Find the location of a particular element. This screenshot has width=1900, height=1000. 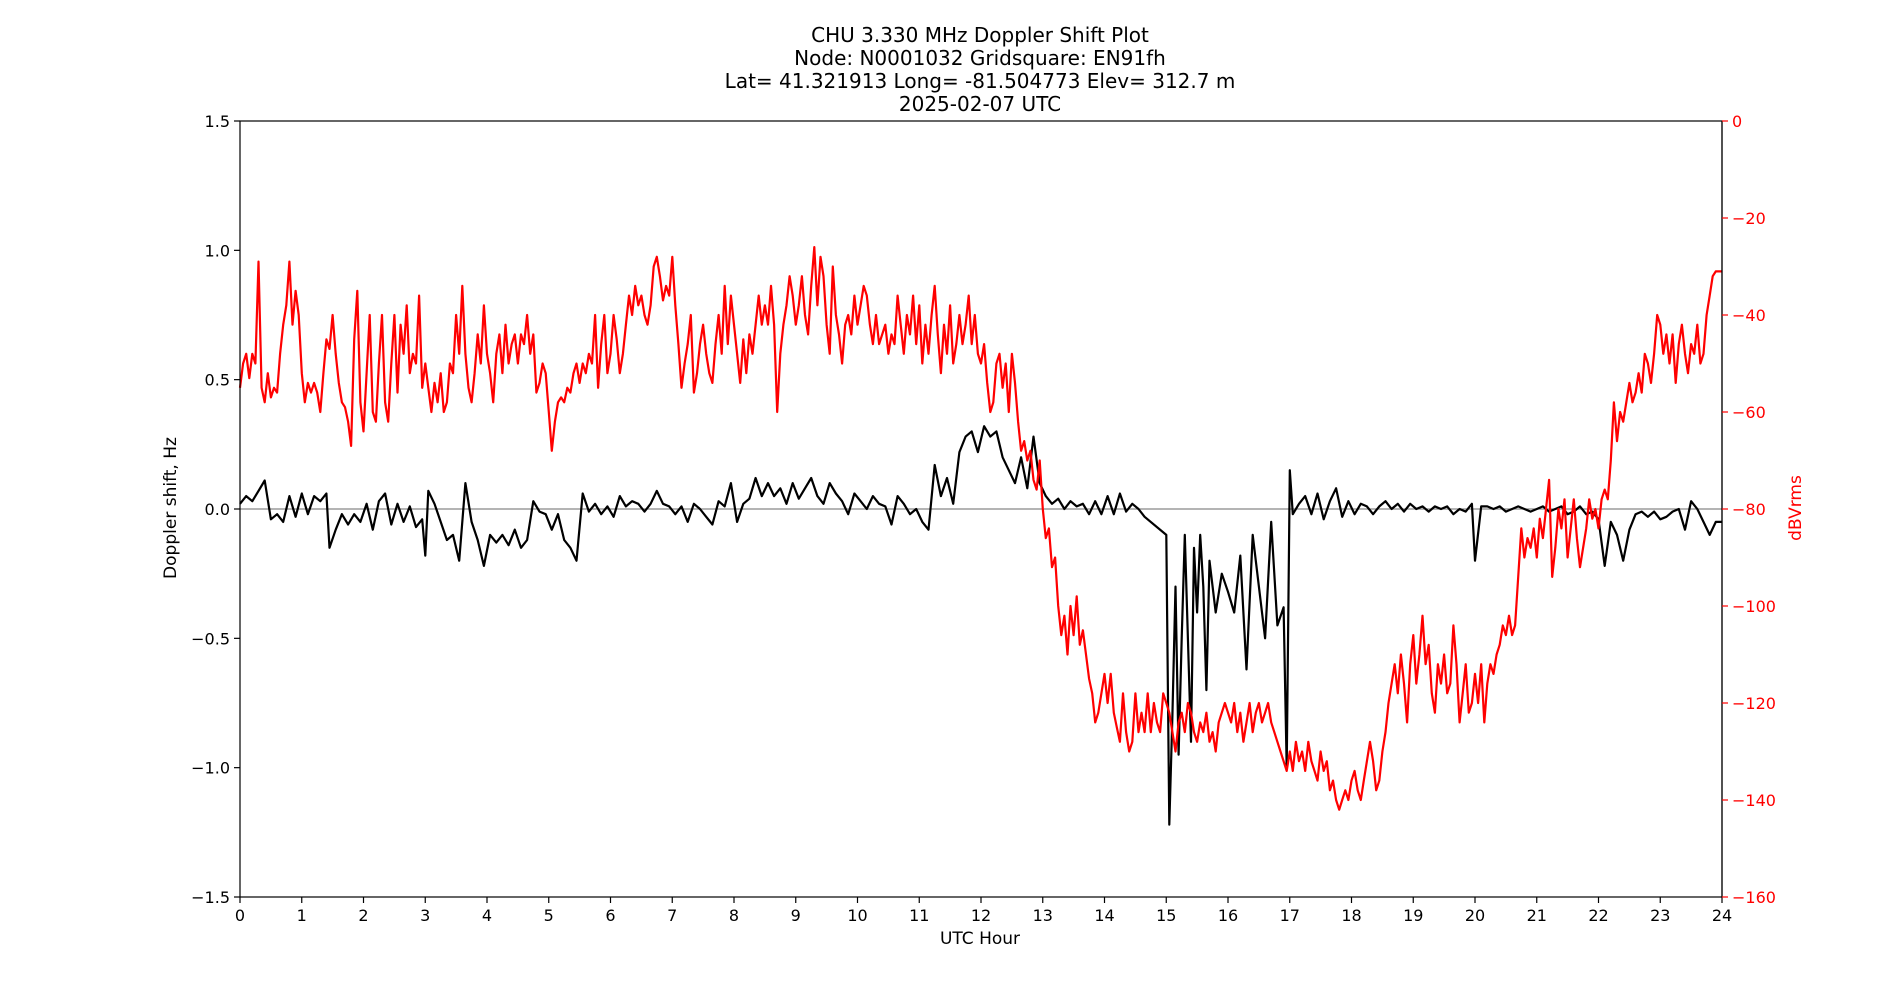

y-right-tick-label: −120 is located at coordinates (1754, 703).